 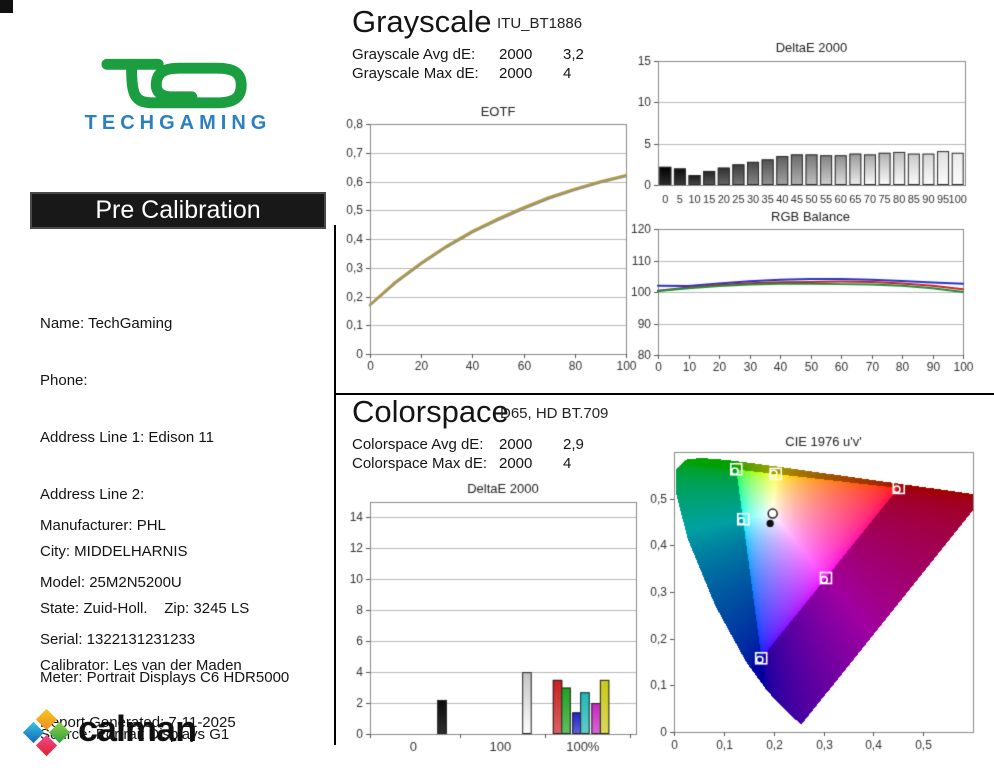 I want to click on section-divider, so click(x=664, y=394).